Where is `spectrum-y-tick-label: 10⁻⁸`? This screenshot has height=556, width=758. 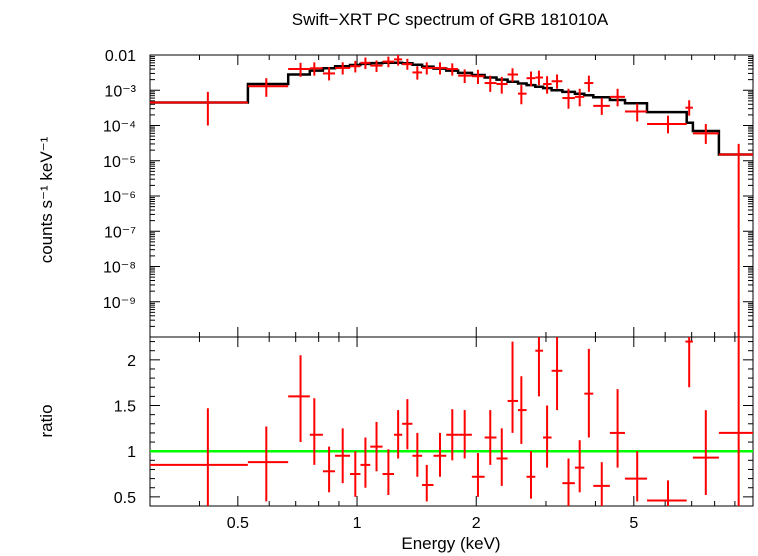 spectrum-y-tick-label: 10⁻⁸ is located at coordinates (119, 268).